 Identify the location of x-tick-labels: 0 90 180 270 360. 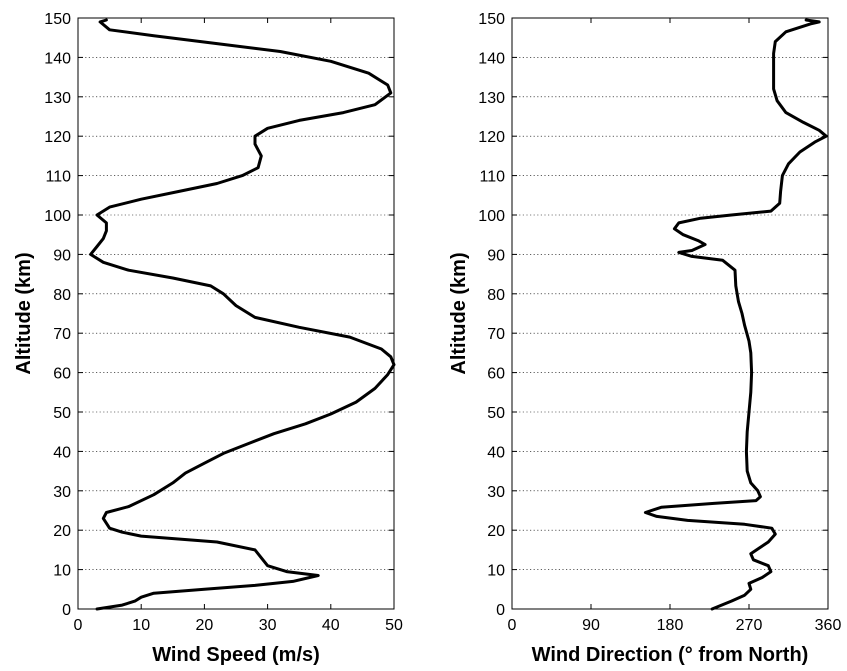
(675, 625).